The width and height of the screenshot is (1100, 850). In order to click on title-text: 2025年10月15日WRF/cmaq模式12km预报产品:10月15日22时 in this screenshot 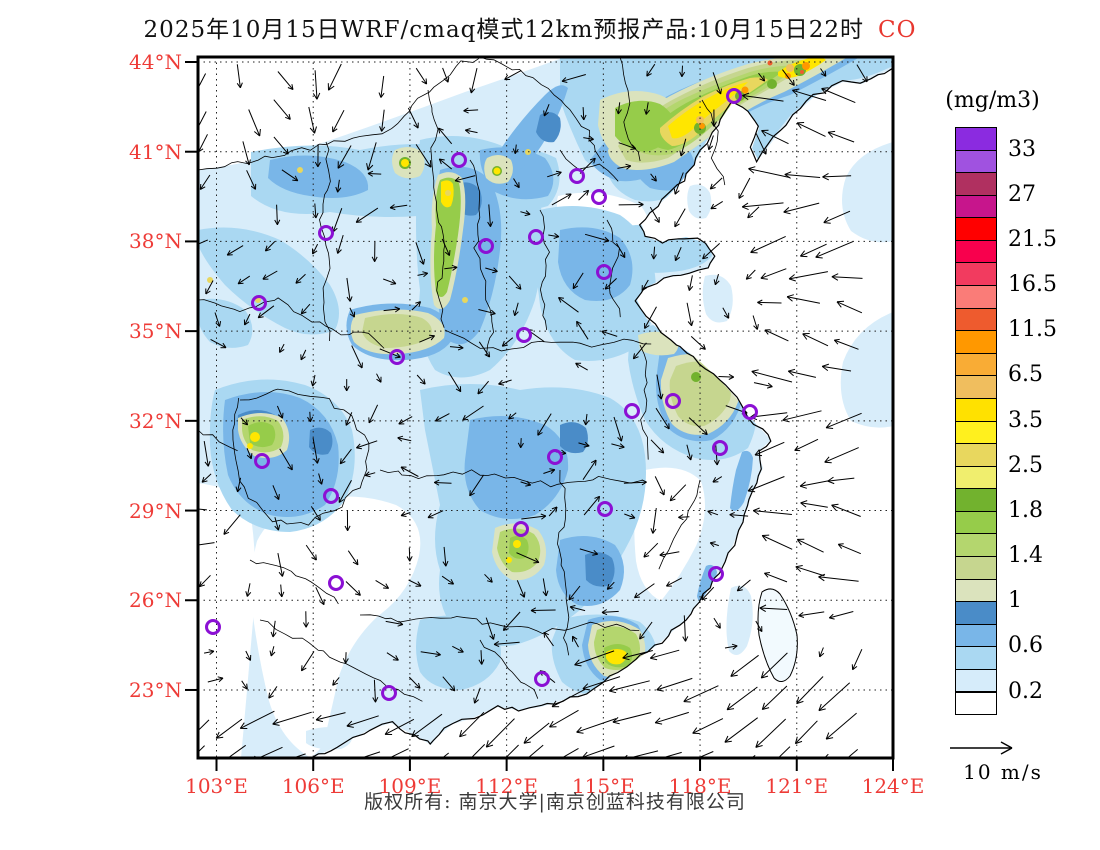, I will do `click(503, 30)`.